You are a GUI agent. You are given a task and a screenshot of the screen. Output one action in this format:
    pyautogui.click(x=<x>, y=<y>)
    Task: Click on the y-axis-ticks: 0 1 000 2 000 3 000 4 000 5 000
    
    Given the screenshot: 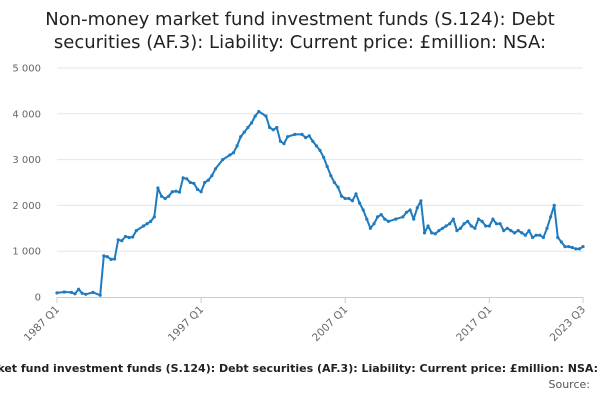 What is the action you would take?
    pyautogui.click(x=26, y=184)
    